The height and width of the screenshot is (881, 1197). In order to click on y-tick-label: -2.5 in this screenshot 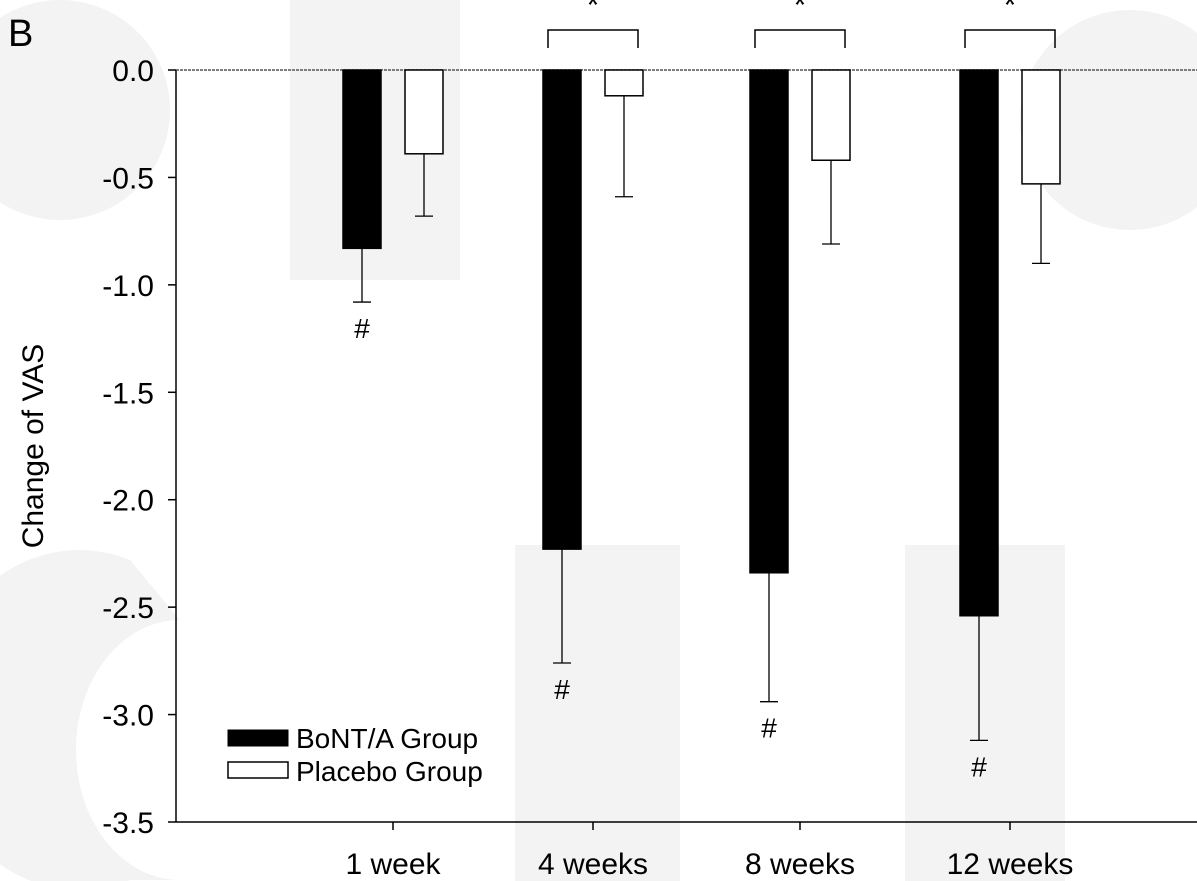, I will do `click(128, 608)`.